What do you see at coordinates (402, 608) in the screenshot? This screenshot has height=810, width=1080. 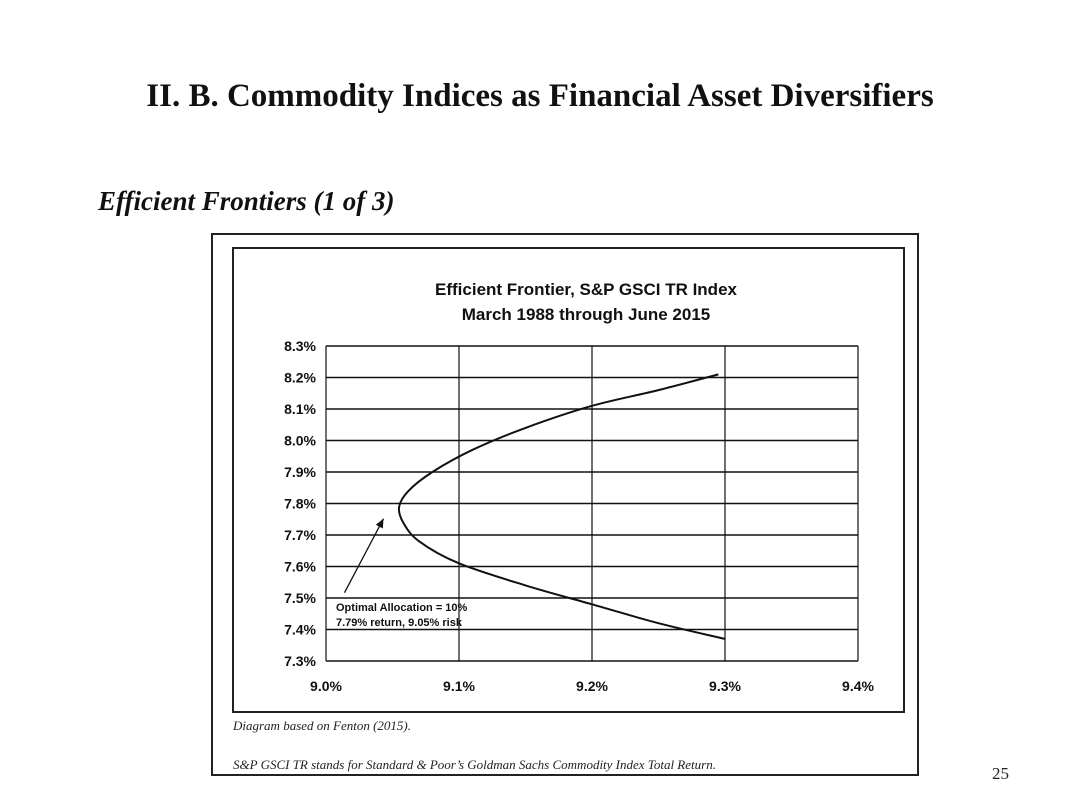 I see `annotation-text-line1: Optimal Allocation = 10%` at bounding box center [402, 608].